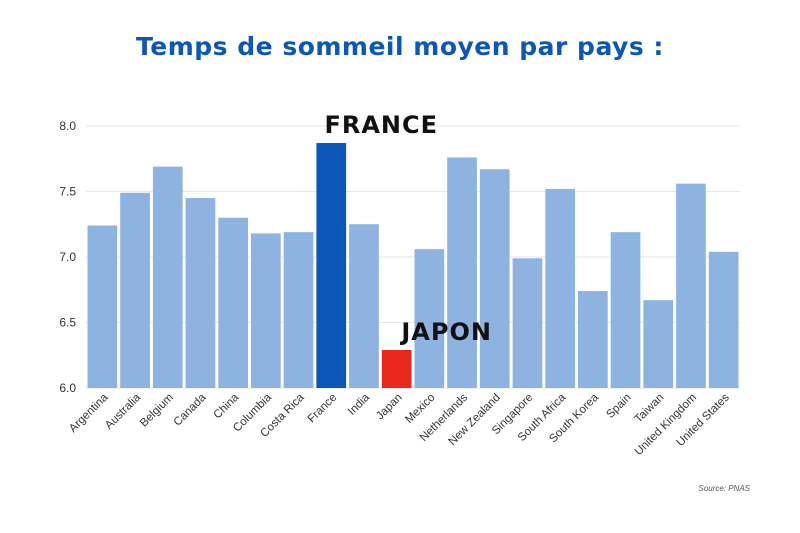 This screenshot has height=533, width=800. Describe the element at coordinates (400, 46) in the screenshot. I see `chart-title: Temps de sommeil moyen par pays :` at that location.